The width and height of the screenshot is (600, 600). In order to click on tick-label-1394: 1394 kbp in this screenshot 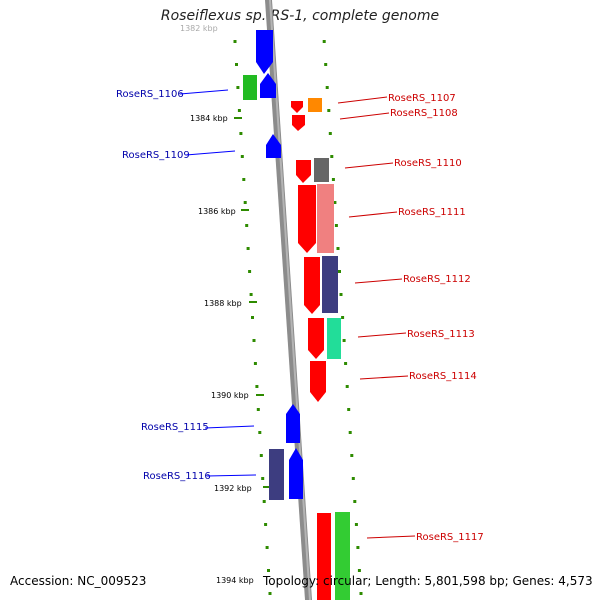, I will do `click(235, 580)`.